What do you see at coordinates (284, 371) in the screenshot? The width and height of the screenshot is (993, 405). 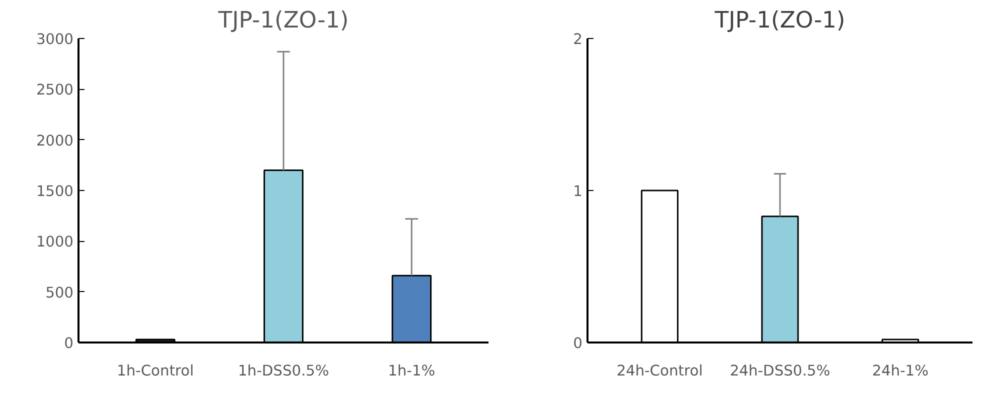 I see `x-tick-label: 1h-DSS0.5%` at bounding box center [284, 371].